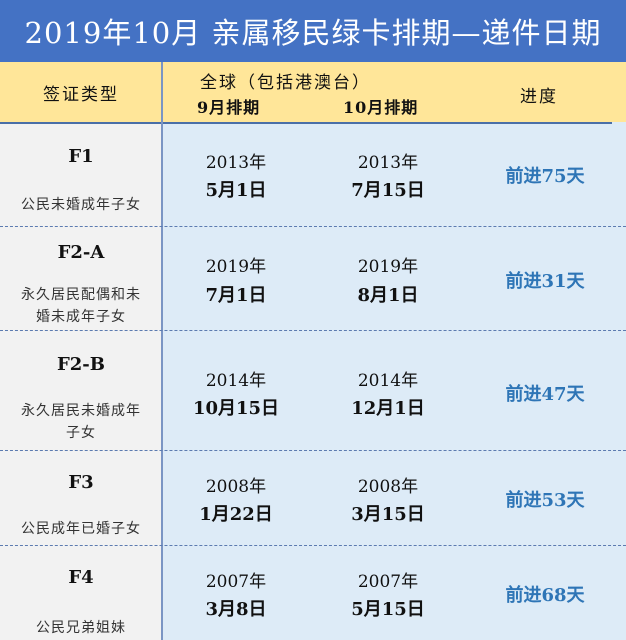 The width and height of the screenshot is (626, 640). What do you see at coordinates (285, 83) in the screenshot?
I see `header-global: 全球（包括港澳台）` at bounding box center [285, 83].